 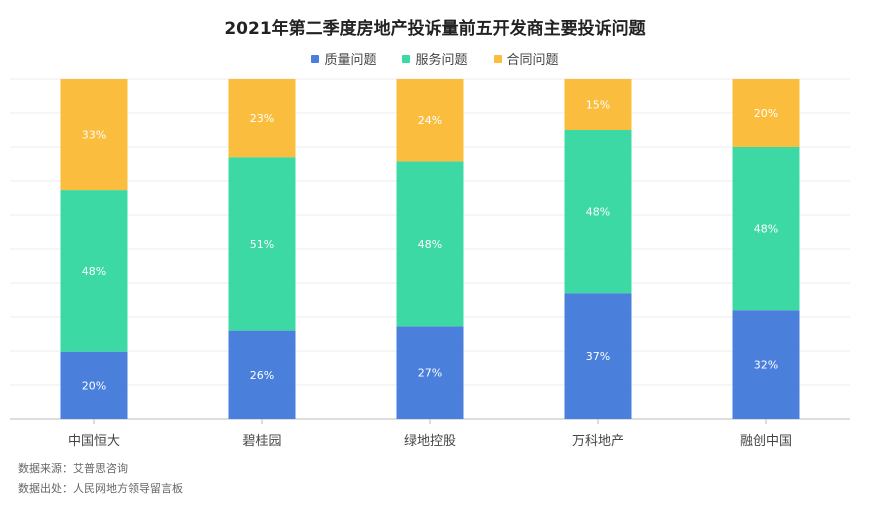 I want to click on footnote-source: 数据来源：艾普思咨询, so click(x=73, y=468).